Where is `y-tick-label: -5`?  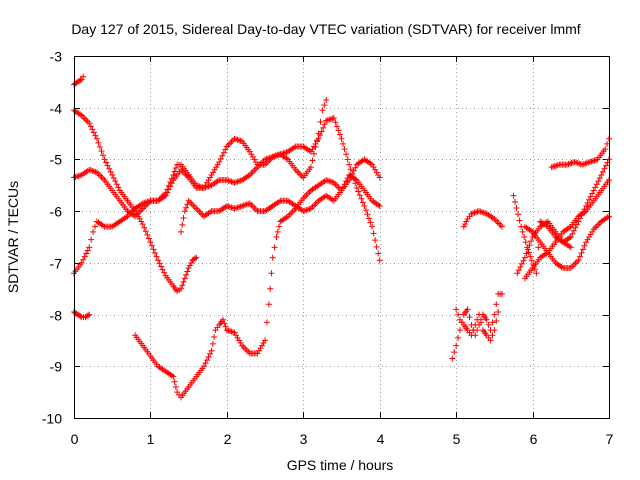
y-tick-label: -5 is located at coordinates (56, 160).